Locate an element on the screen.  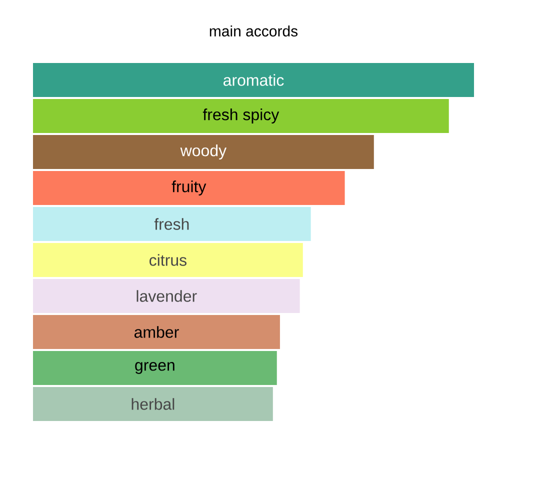
y-tick-label: amber is located at coordinates (156, 332).